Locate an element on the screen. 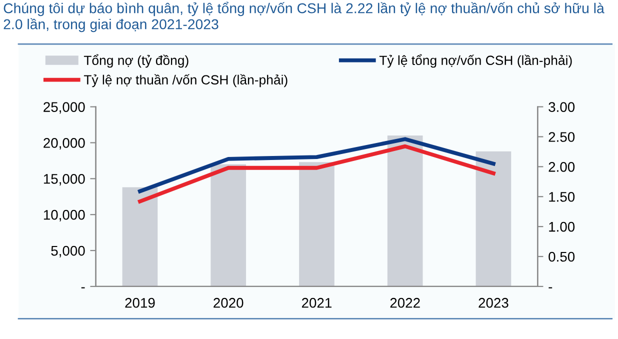 This screenshot has width=618, height=339. y-tick-label: 15,000 is located at coordinates (64, 180).